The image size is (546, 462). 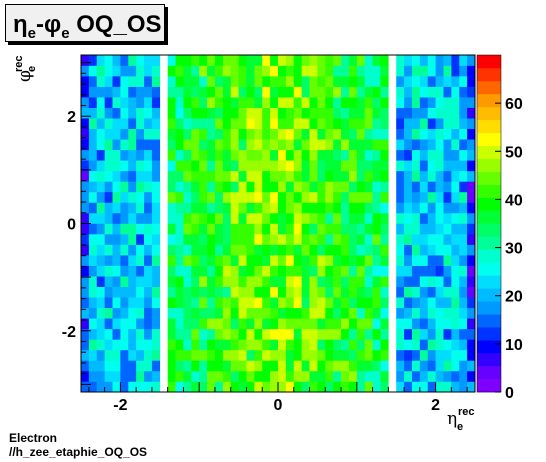 I want to click on palette-tick-label: 0, so click(x=509, y=393).